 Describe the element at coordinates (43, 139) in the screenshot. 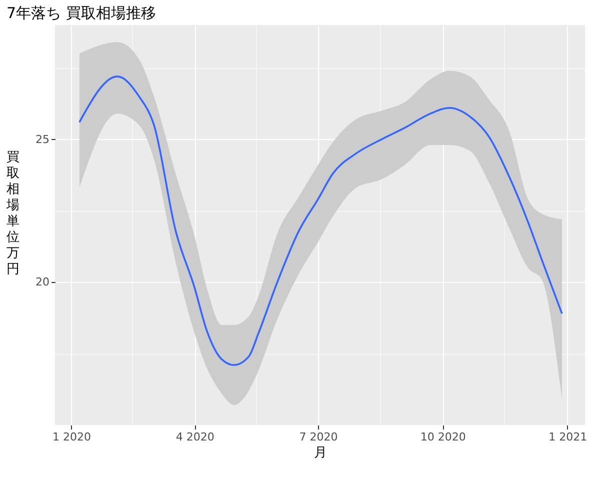

I see `y-tick-label: 25` at that location.